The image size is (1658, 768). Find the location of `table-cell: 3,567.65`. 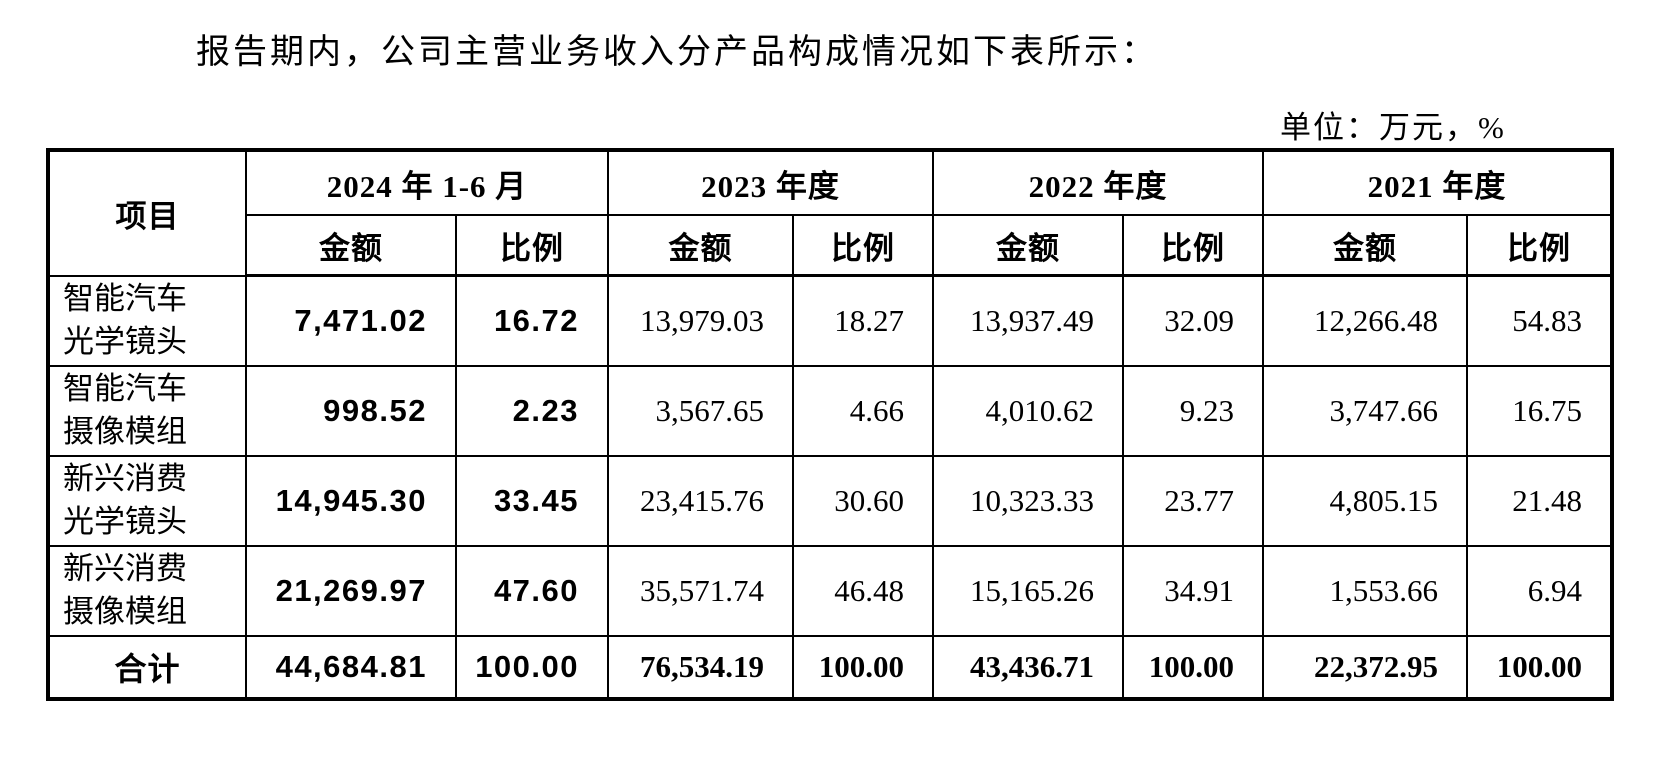

table-cell: 3,567.65 is located at coordinates (701, 411).